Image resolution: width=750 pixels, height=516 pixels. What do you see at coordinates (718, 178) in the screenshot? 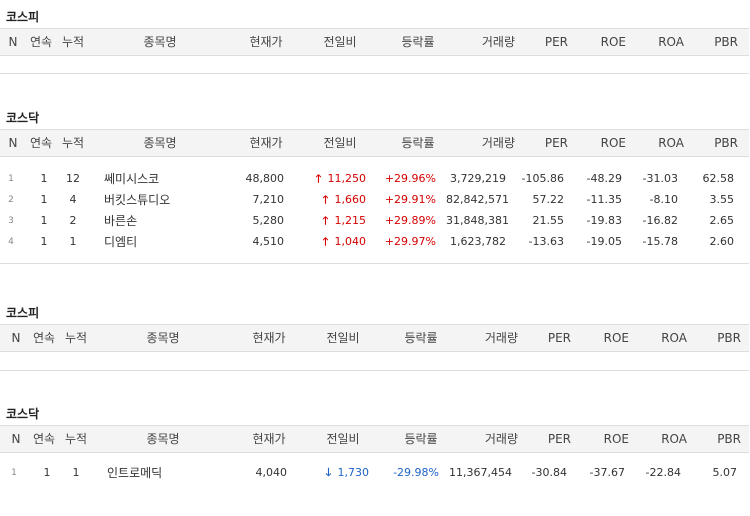
I see `cell-pbr: 62.58` at bounding box center [718, 178].